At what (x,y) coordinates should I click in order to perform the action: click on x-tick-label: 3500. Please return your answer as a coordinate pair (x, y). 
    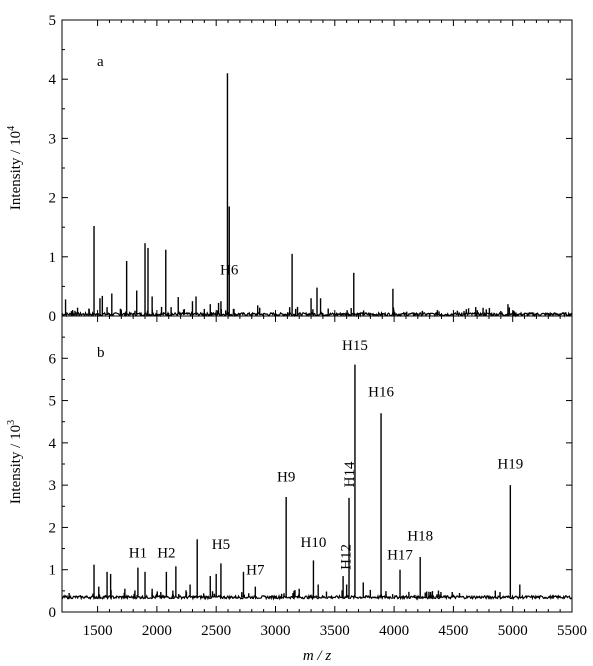
    Looking at the image, I should click on (335, 631).